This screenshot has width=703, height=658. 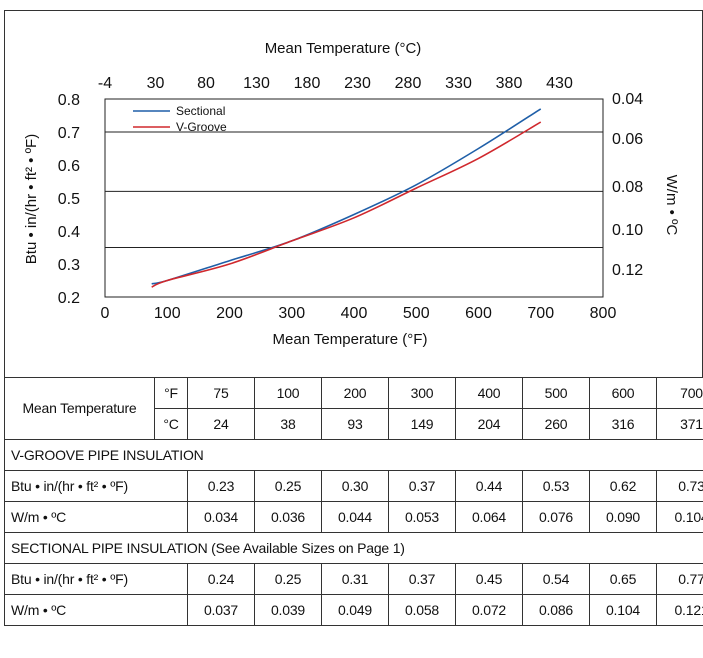 I want to click on value-cell: 0.049, so click(x=355, y=610).